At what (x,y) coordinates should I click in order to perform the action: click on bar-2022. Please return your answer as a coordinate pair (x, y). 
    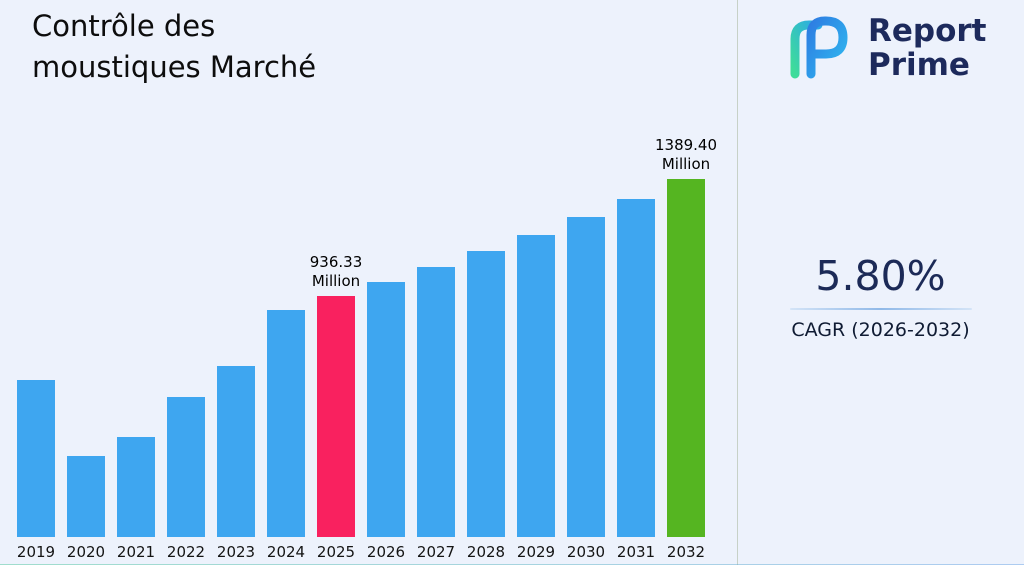
    Looking at the image, I should click on (186, 467).